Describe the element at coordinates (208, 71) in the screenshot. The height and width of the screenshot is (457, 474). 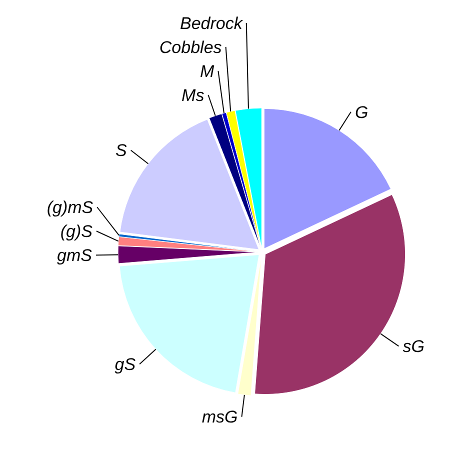
I see `slice-label: M` at that location.